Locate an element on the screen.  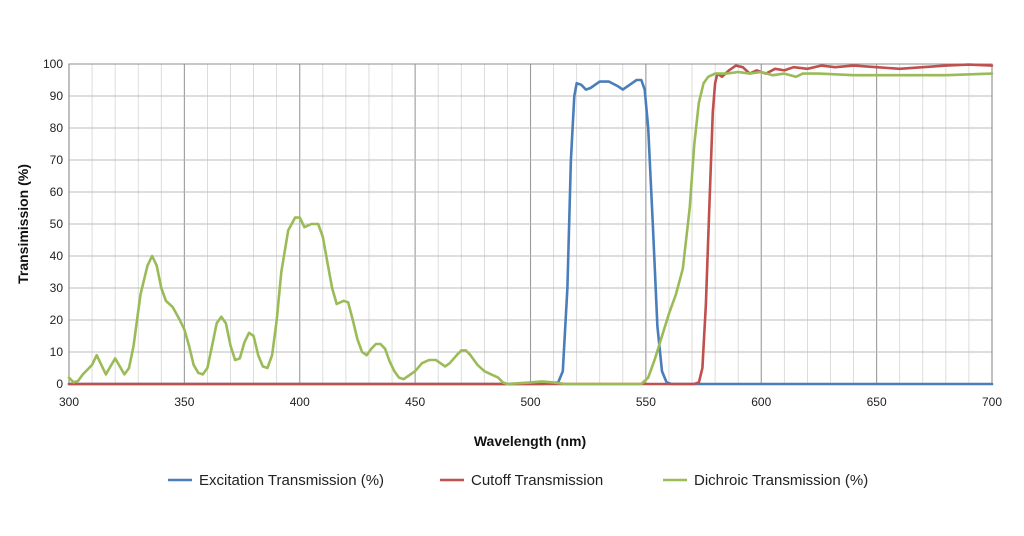
x-tick-label: 600 is located at coordinates (761, 402).